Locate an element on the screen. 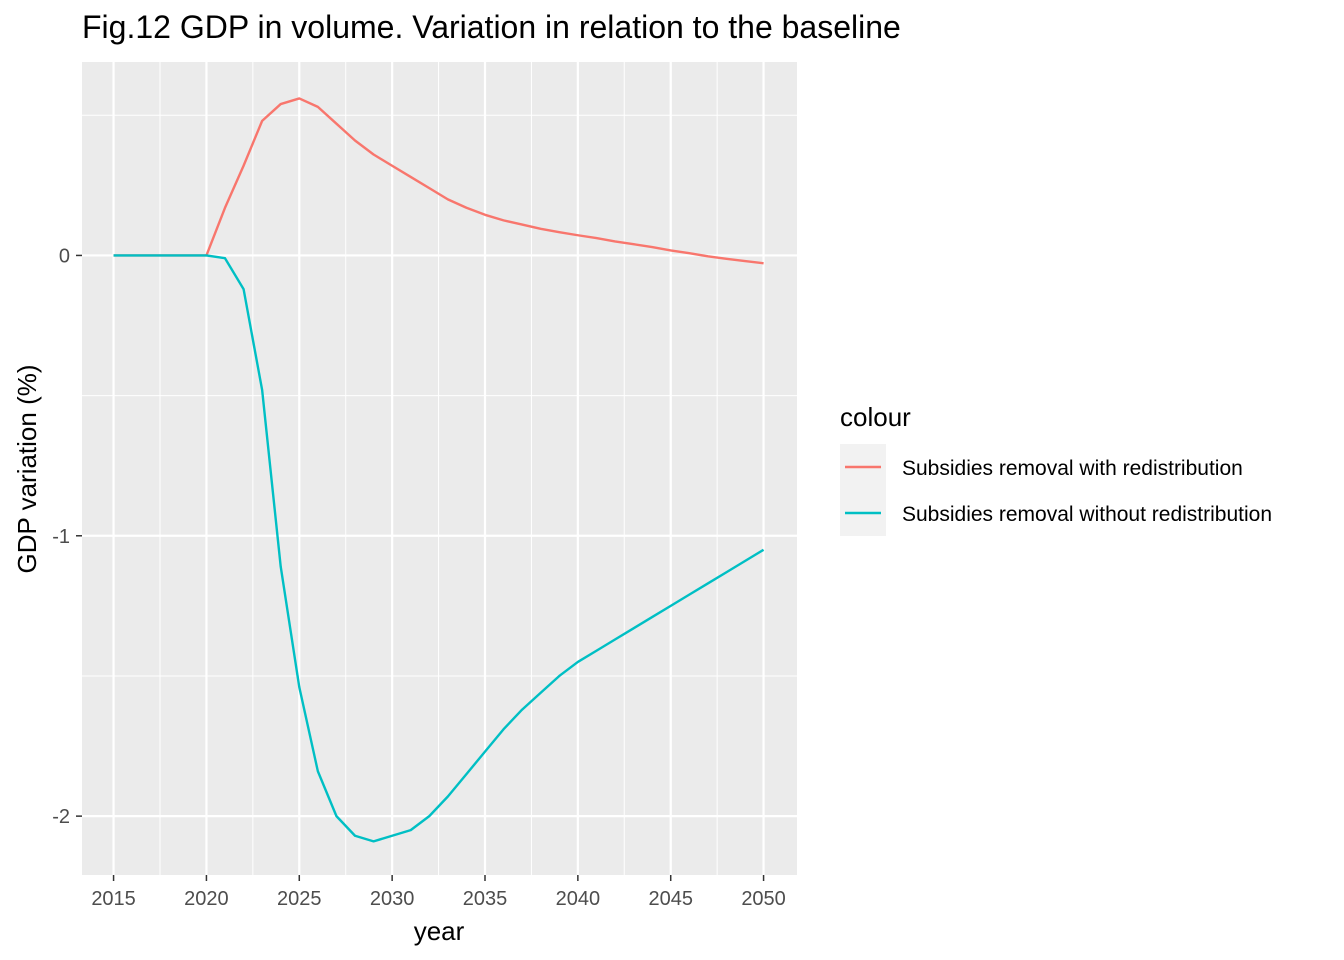 The image size is (1344, 960). legend-key-background is located at coordinates (863, 490).